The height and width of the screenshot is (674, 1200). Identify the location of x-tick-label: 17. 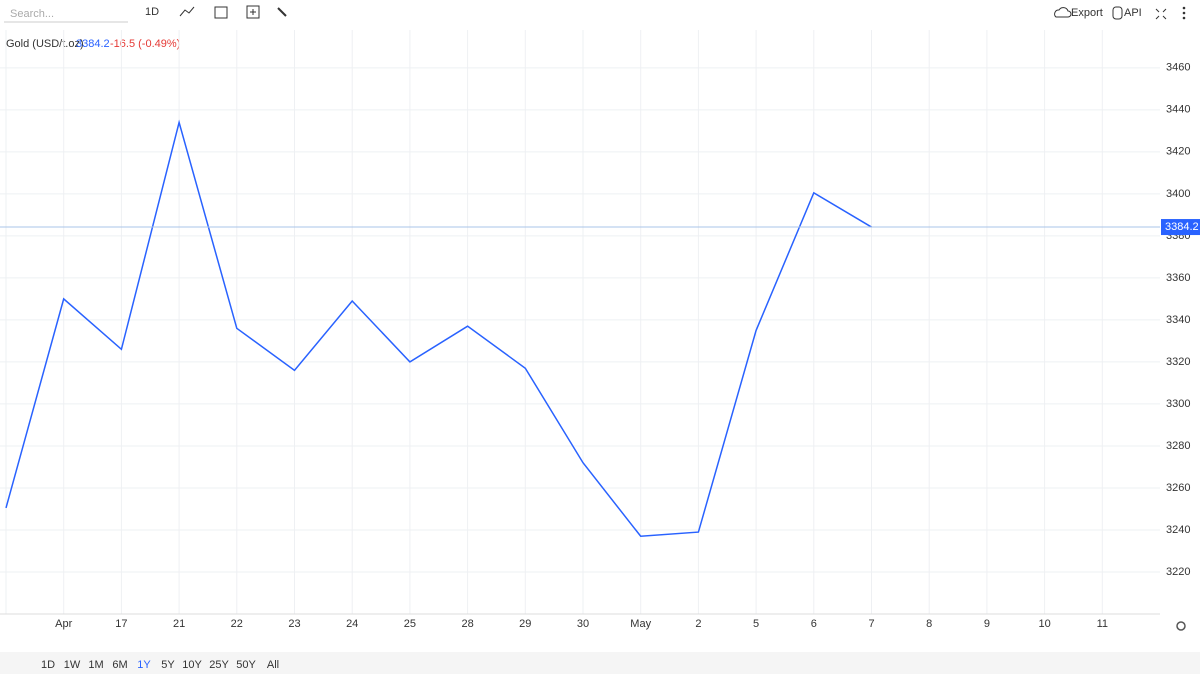
(121, 624).